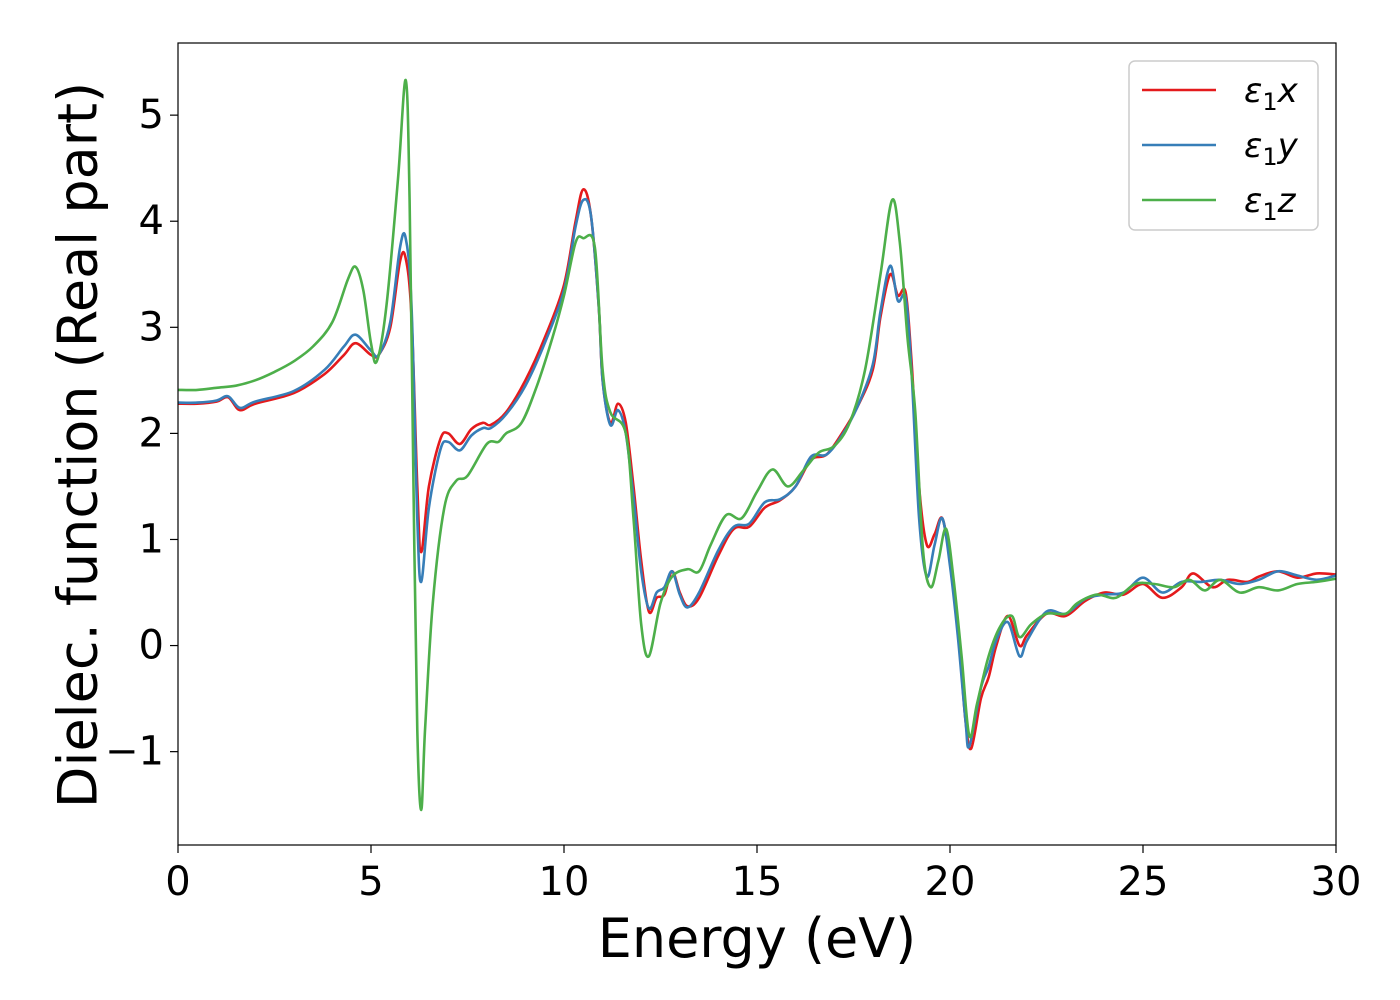  I want to click on x-tick-label: 10, so click(564, 882).